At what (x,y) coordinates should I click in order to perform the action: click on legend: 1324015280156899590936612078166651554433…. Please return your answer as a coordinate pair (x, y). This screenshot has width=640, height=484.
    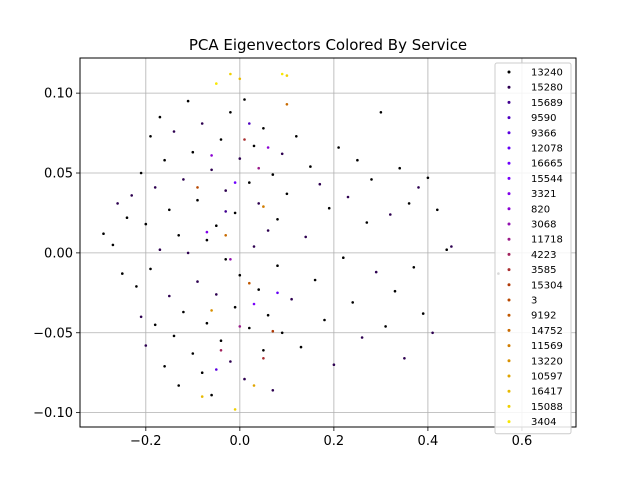
    Looking at the image, I should click on (533, 248).